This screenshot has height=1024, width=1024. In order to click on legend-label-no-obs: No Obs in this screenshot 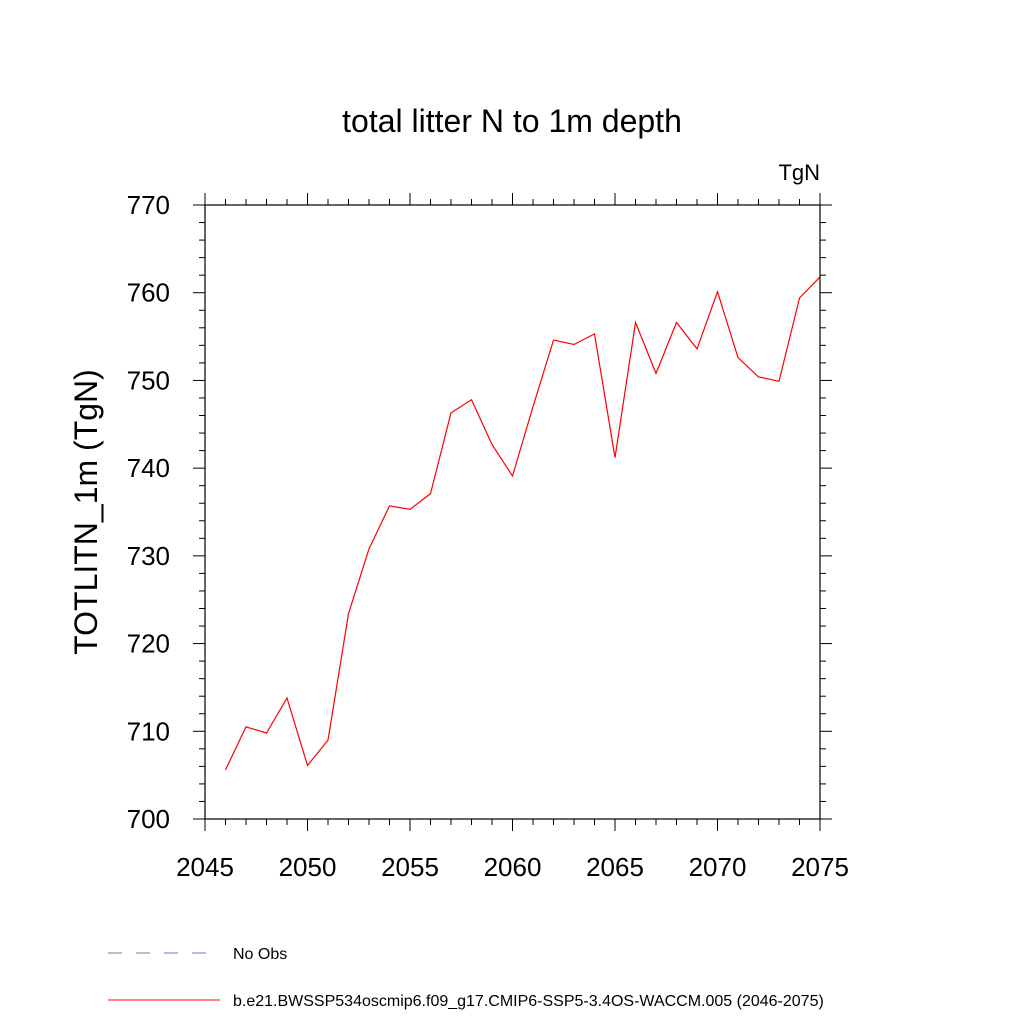, I will do `click(260, 954)`.